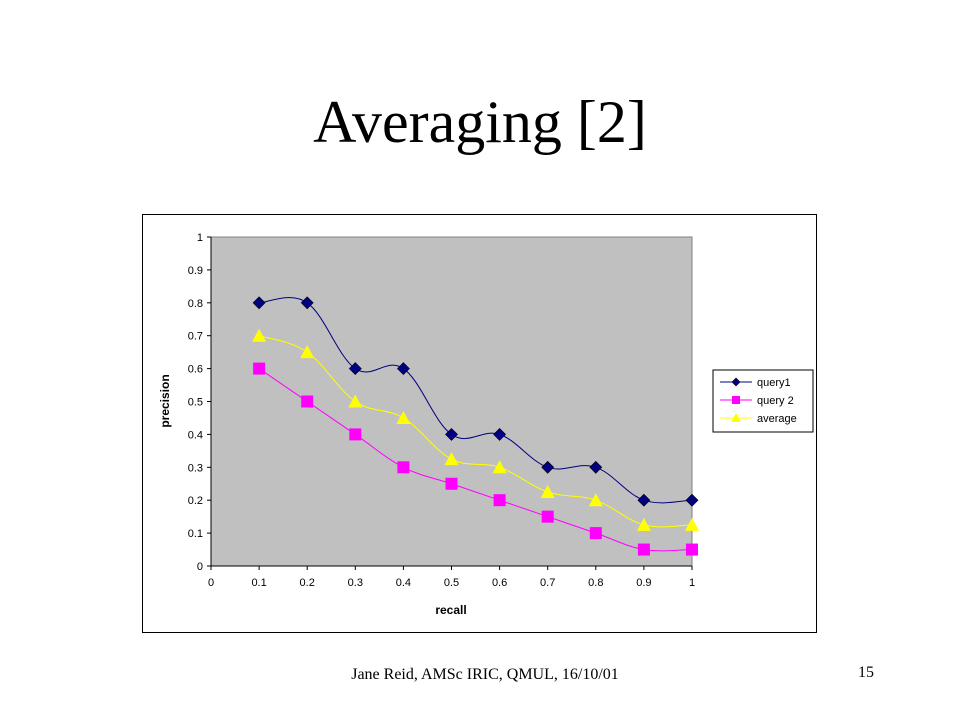 The width and height of the screenshot is (960, 720). Describe the element at coordinates (200, 567) in the screenshot. I see `y-tick-label: 0` at that location.